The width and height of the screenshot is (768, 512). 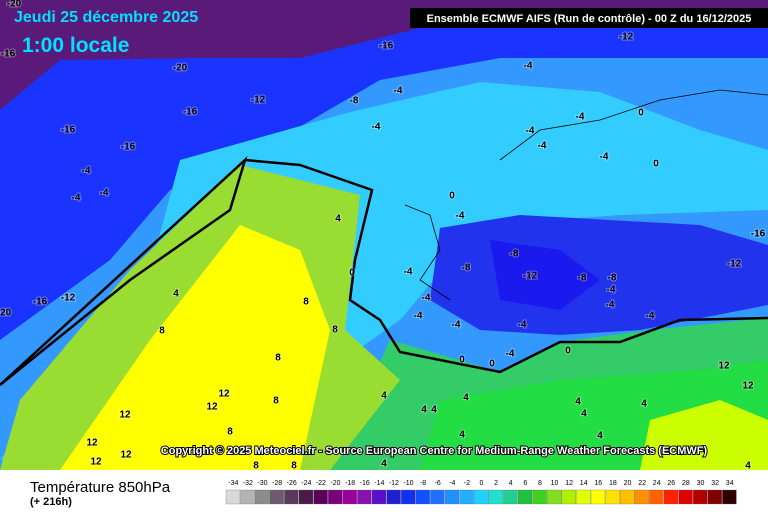 I want to click on colorbar-tick: 4, so click(x=511, y=483).